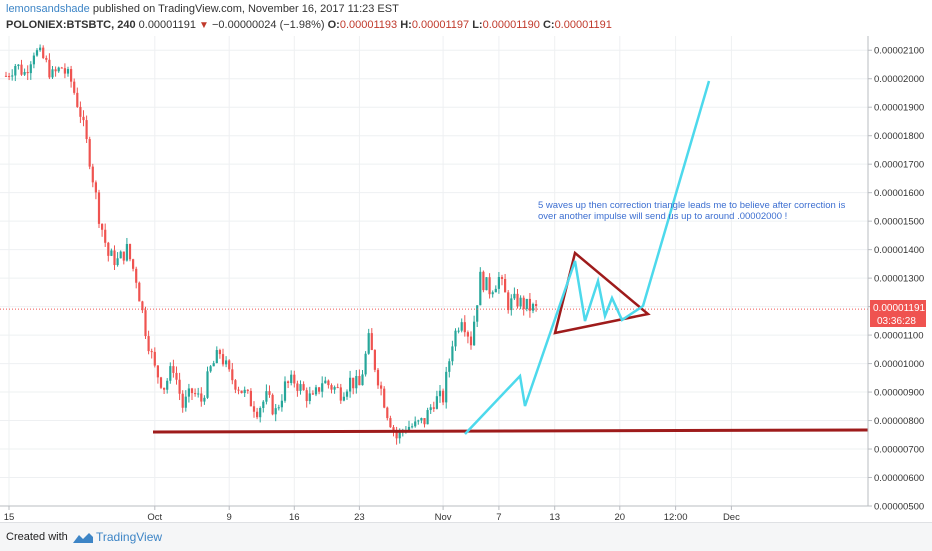  I want to click on y-tick-label: 0.00000600, so click(899, 478).